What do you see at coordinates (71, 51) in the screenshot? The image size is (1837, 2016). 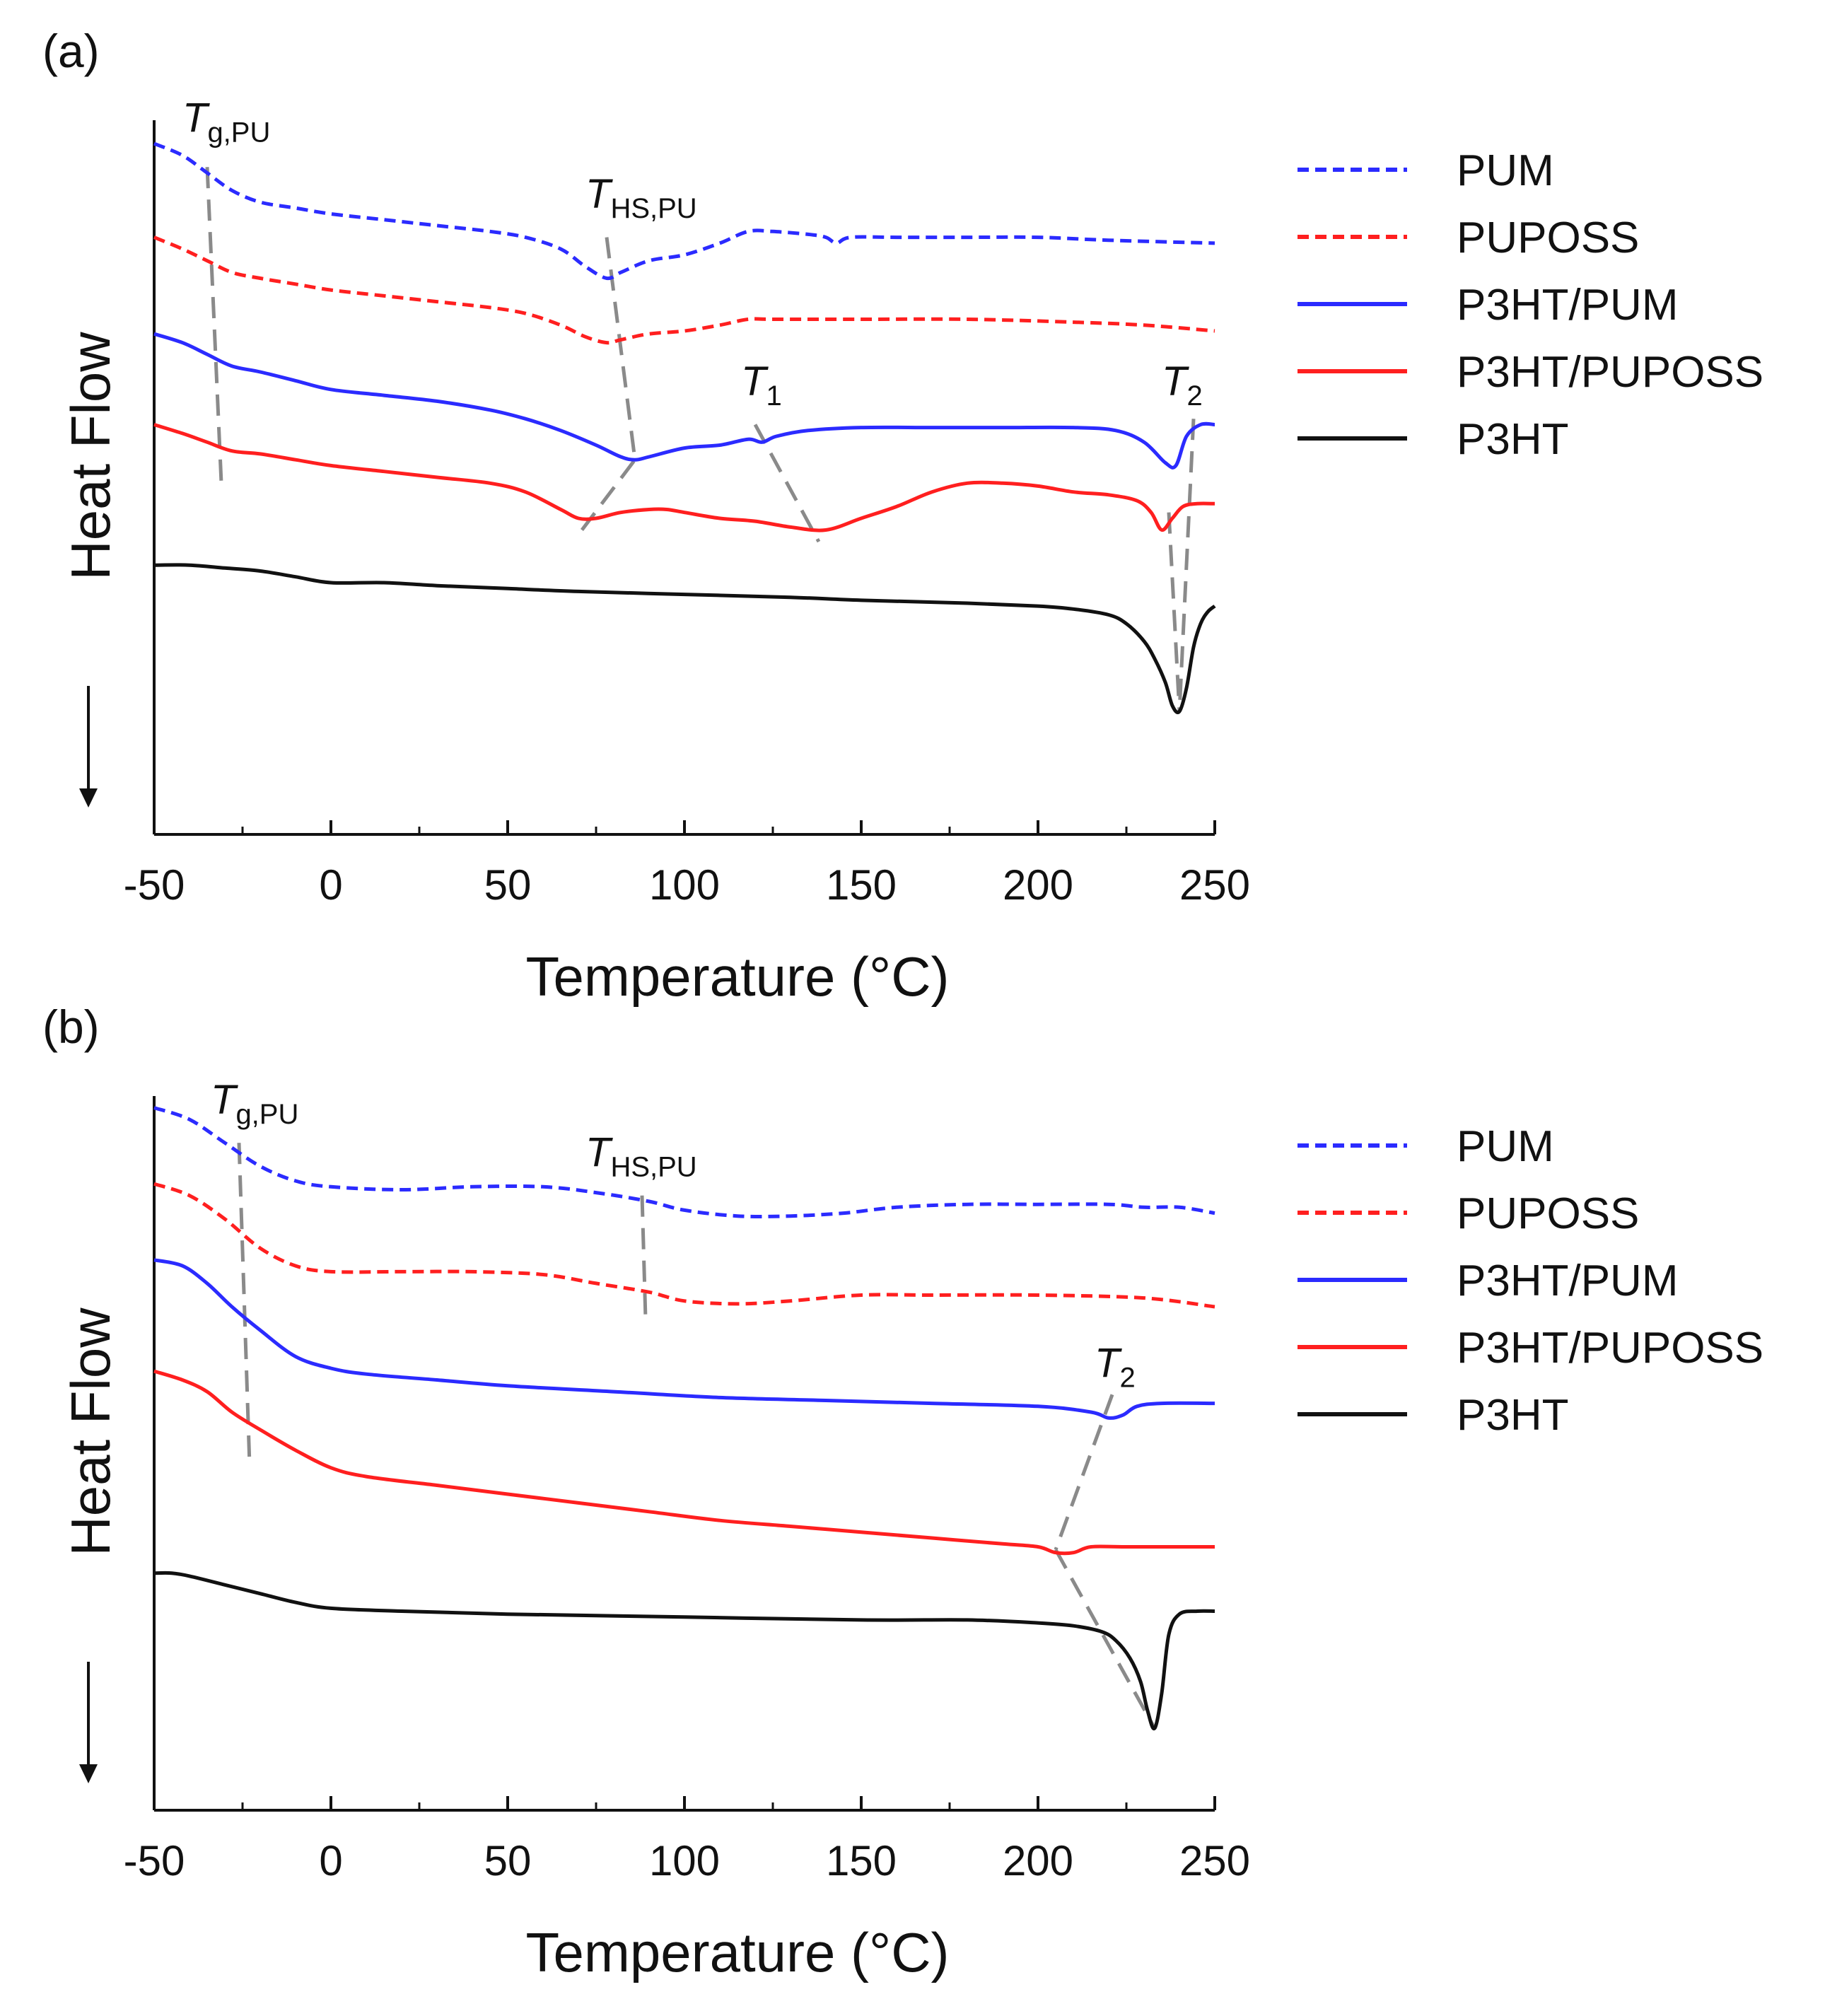 I see `panel-label: (a)` at bounding box center [71, 51].